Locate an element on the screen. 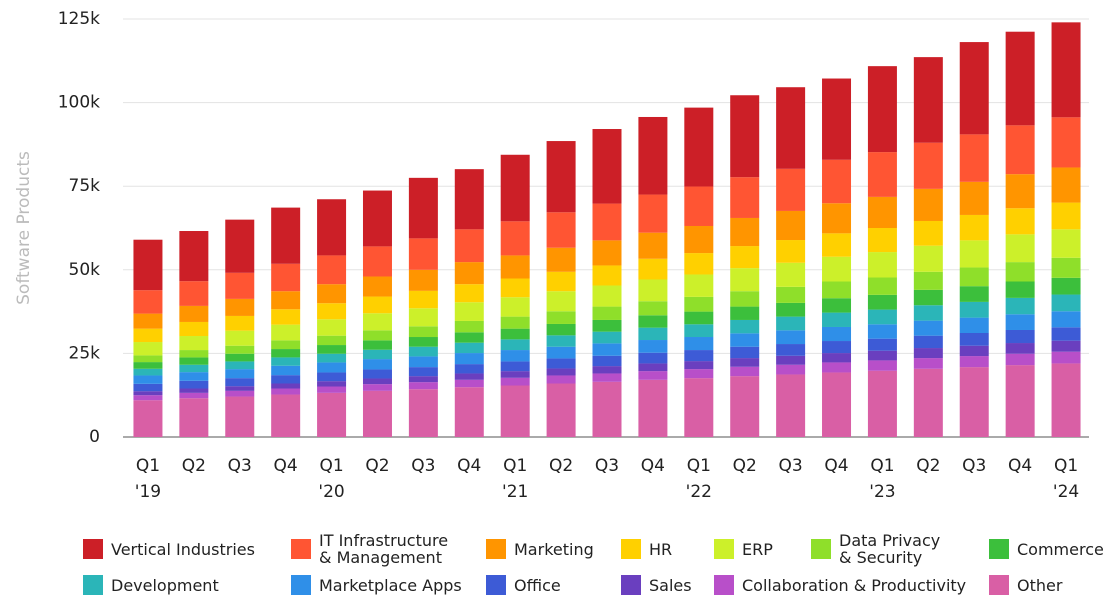 The width and height of the screenshot is (1109, 595). y-tick-label: 0 is located at coordinates (94, 437).